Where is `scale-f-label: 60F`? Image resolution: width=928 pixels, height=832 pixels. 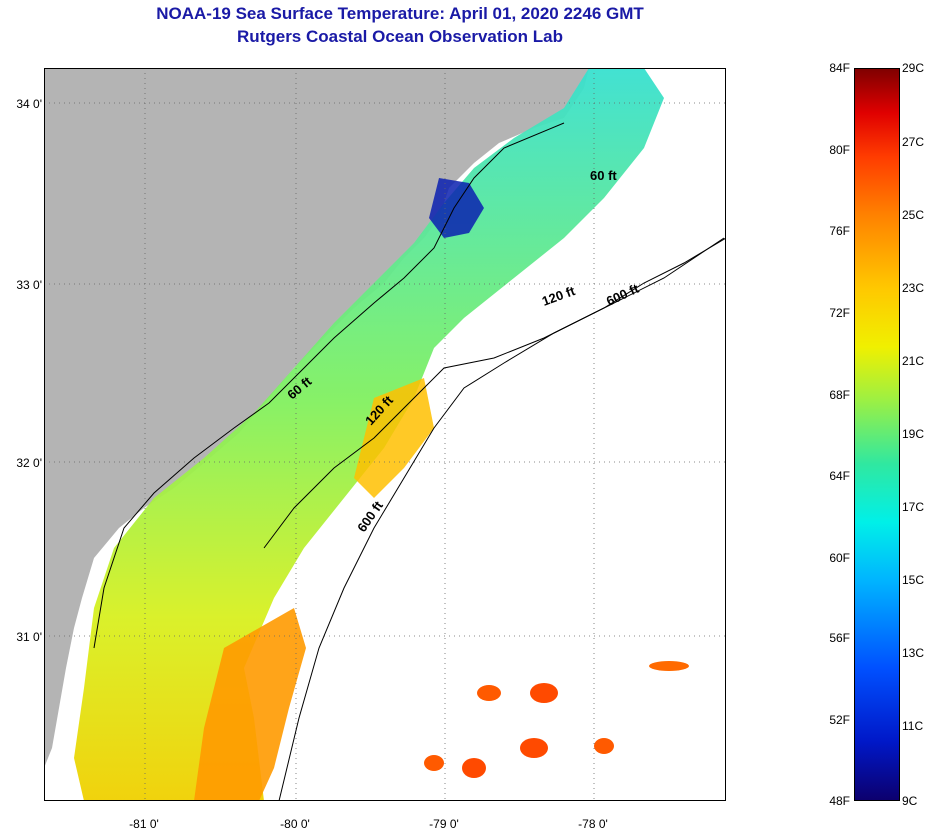
scale-f-label: 60F is located at coordinates (839, 558).